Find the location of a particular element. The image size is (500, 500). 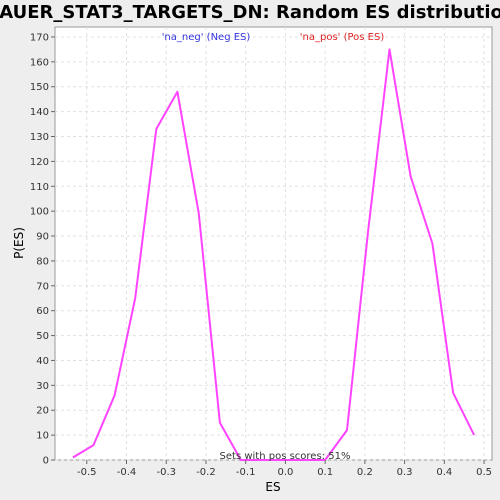

y-tick-label: 50 is located at coordinates (42, 336).